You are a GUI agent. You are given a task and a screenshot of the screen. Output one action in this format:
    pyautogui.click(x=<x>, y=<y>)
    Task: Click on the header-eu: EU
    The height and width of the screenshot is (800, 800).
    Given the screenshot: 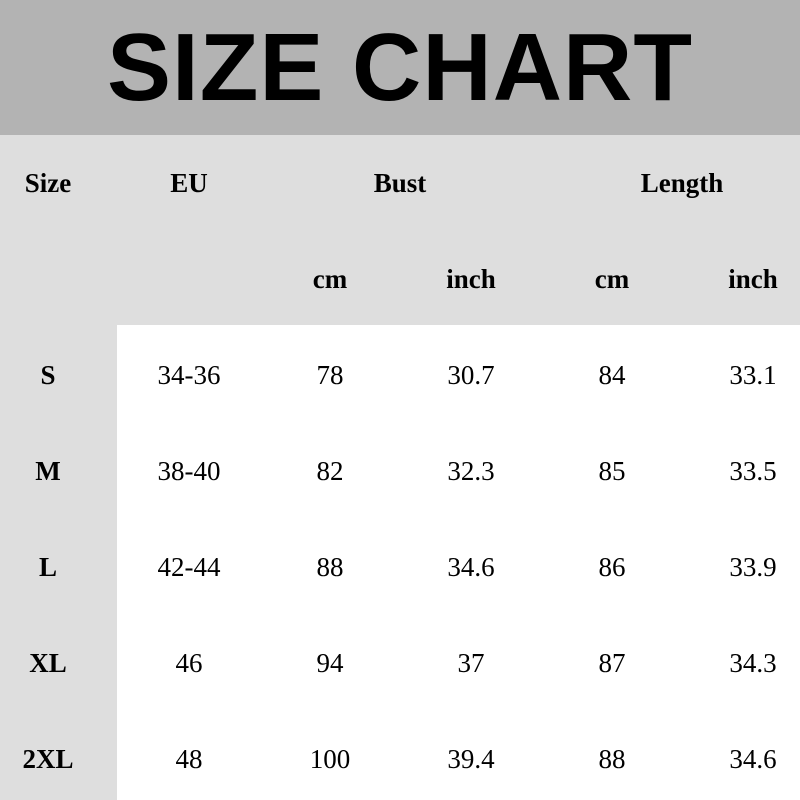 What is the action you would take?
    pyautogui.click(x=189, y=182)
    